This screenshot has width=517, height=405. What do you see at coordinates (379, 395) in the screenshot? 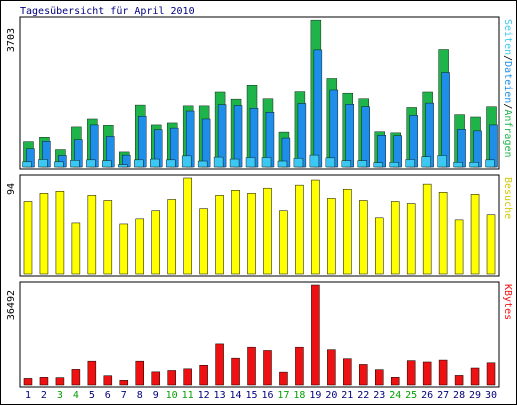
I see `day-label-23: 23` at bounding box center [379, 395].